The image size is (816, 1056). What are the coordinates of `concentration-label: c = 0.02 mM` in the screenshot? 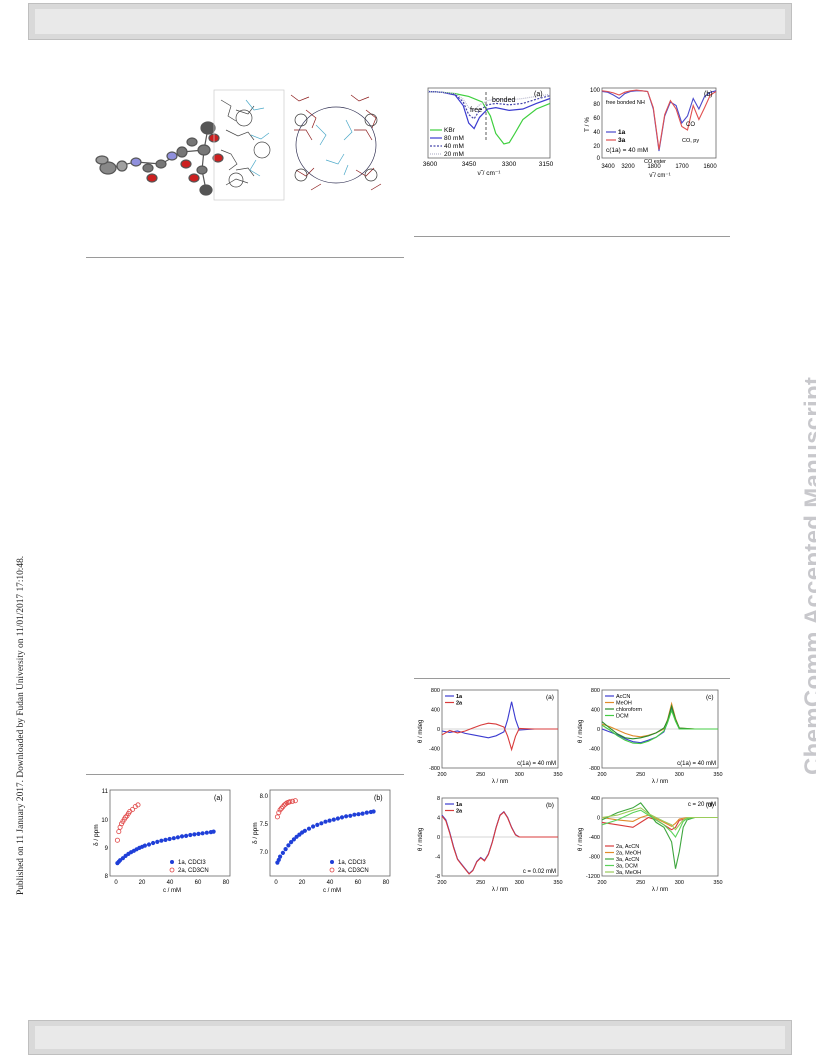 It's located at (539, 872).